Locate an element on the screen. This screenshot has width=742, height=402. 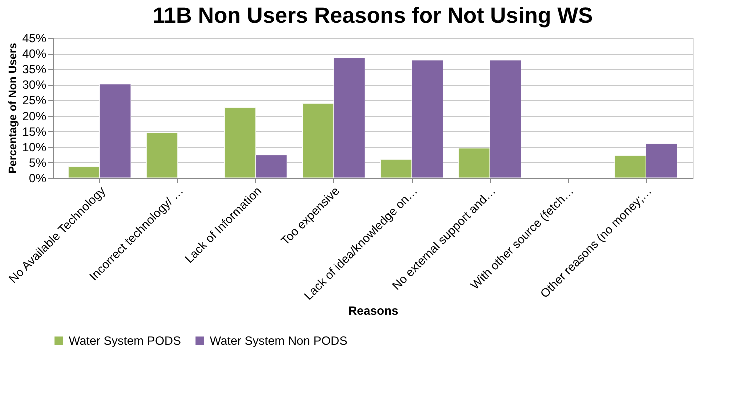
y-tick-label: 10% is located at coordinates (34, 147).